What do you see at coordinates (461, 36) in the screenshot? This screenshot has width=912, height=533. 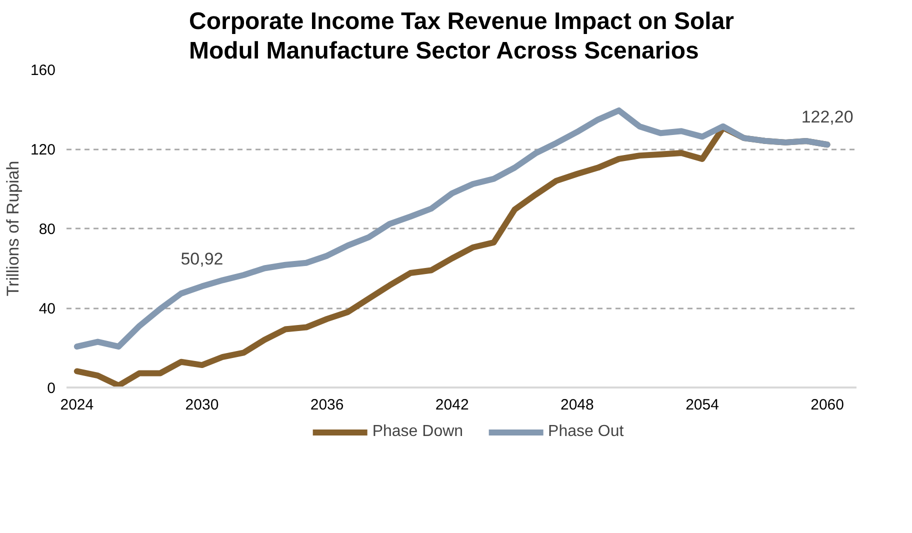 I see `chart-title: Corporate Income Tax Revenue Impact on Solar Modul Manufacture Sector Across Scenarios` at bounding box center [461, 36].